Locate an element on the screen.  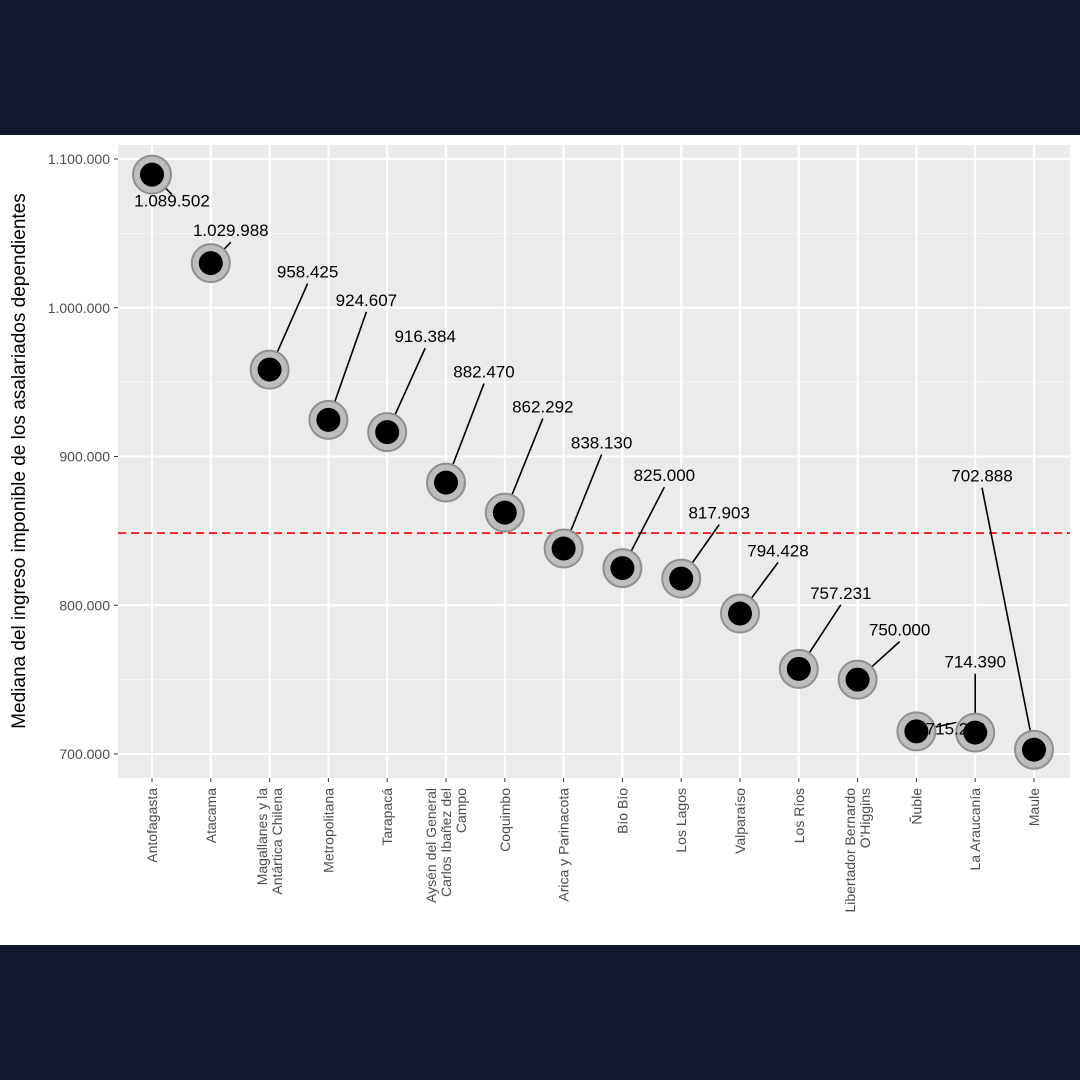
data-label: 1.029.988 is located at coordinates (231, 230).